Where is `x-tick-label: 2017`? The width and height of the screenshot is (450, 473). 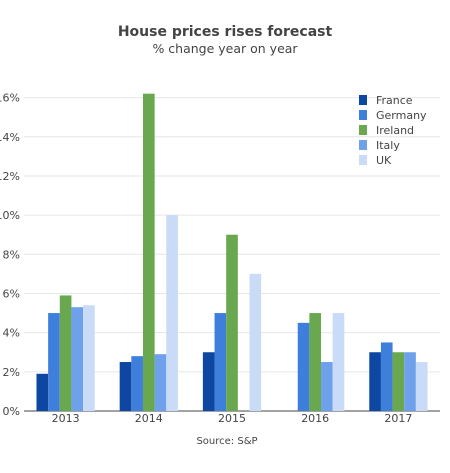 x-tick-label: 2017 is located at coordinates (398, 418).